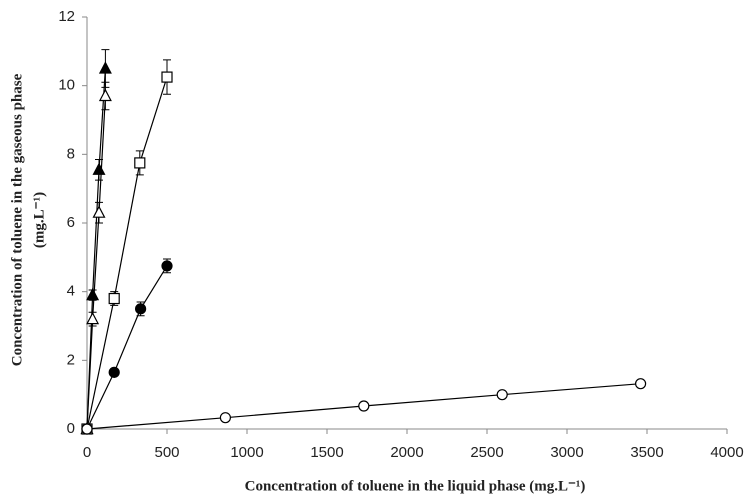 The width and height of the screenshot is (752, 499). I want to click on y-tick-label: 12, so click(66, 16).